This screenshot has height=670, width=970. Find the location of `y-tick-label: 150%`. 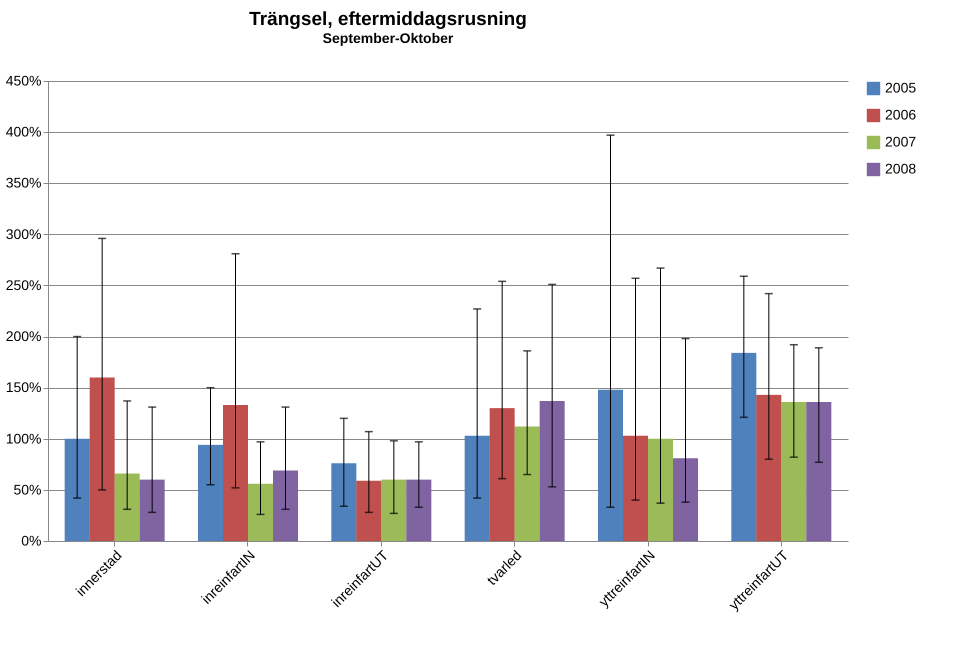

y-tick-label: 150% is located at coordinates (24, 387).